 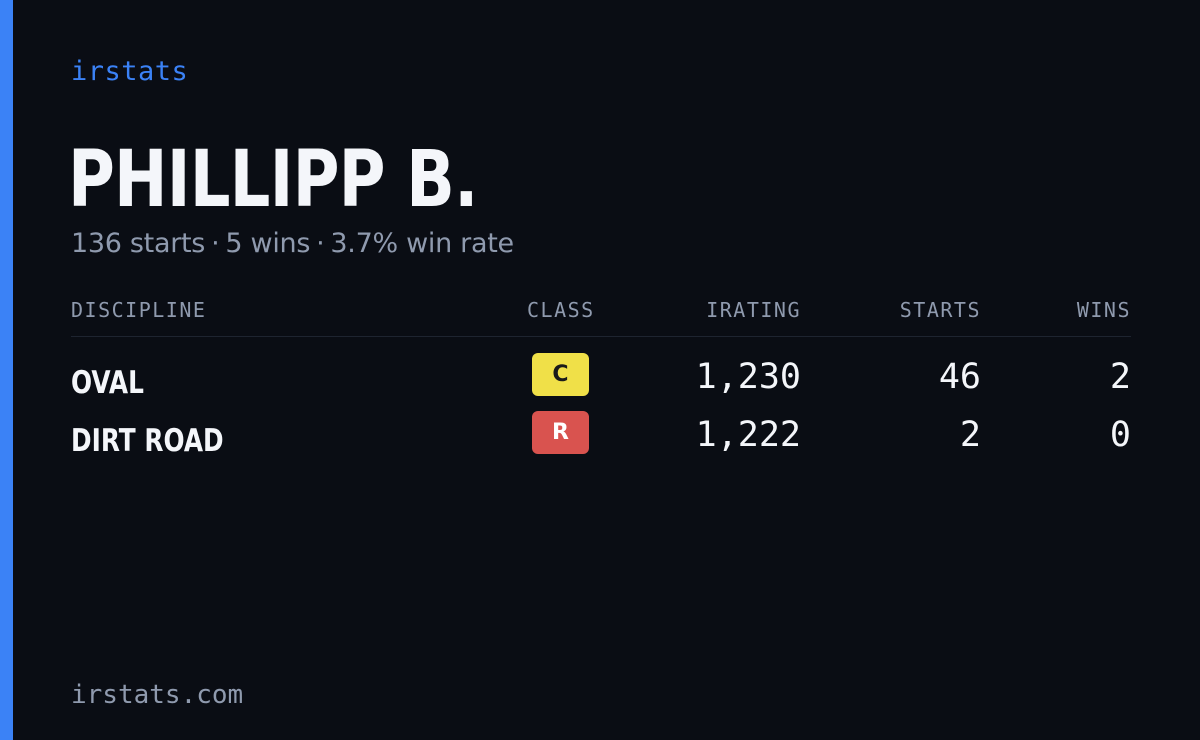 I want to click on footer-url: irstats.com, so click(x=157, y=695).